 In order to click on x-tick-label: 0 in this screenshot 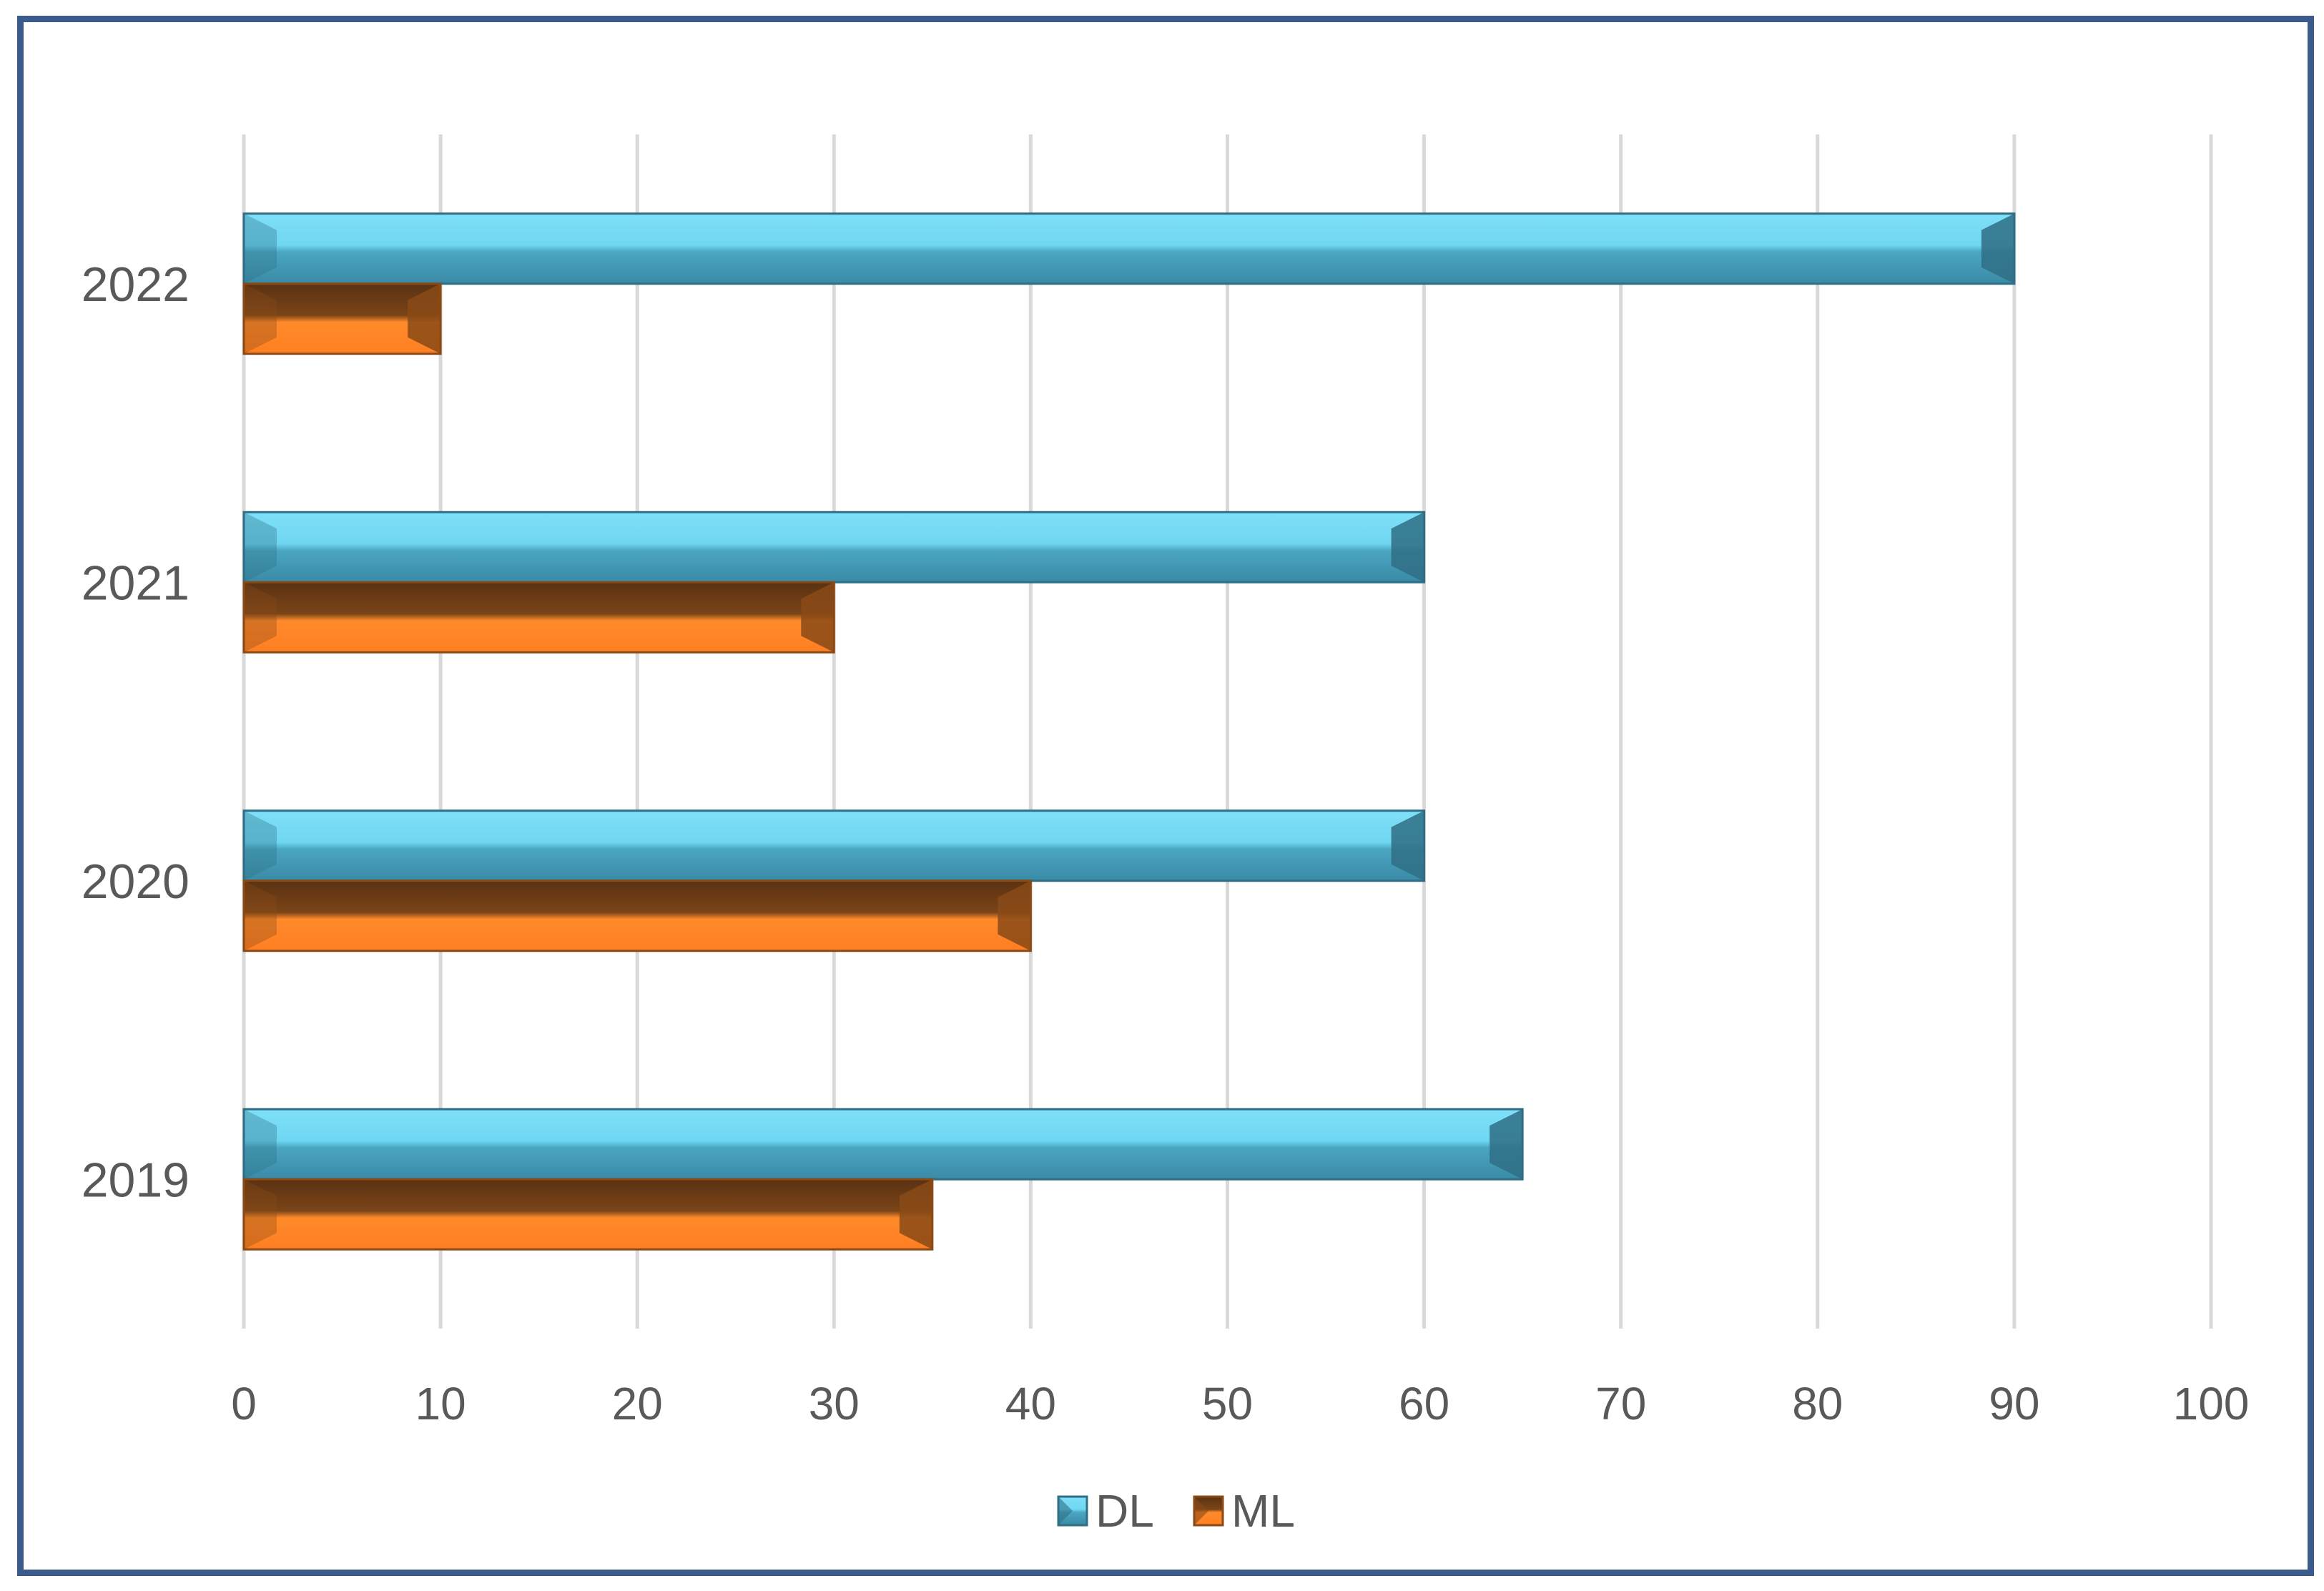, I will do `click(244, 1403)`.